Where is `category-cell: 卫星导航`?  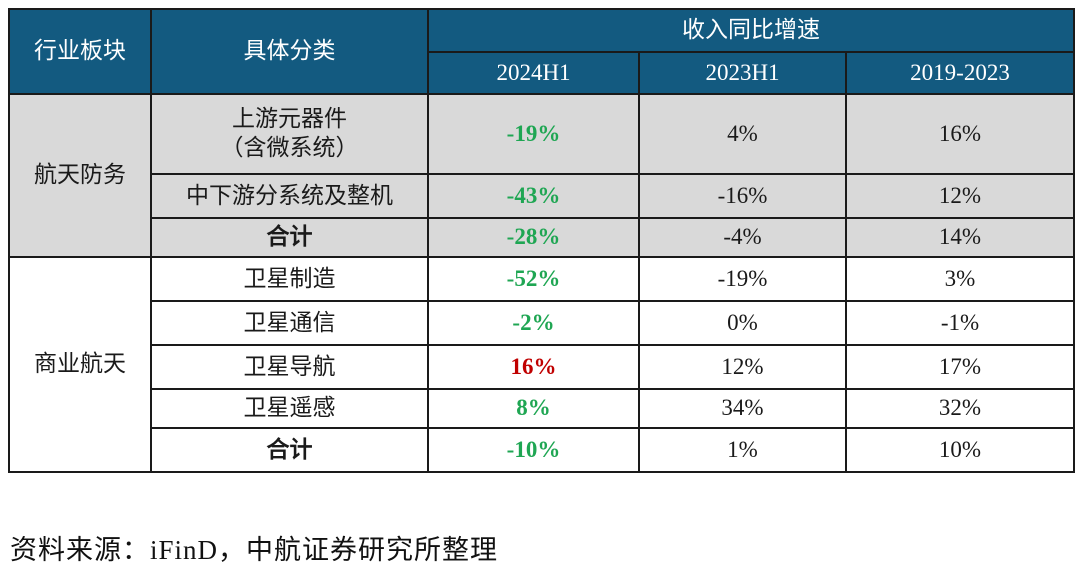
category-cell: 卫星导航 is located at coordinates (289, 367).